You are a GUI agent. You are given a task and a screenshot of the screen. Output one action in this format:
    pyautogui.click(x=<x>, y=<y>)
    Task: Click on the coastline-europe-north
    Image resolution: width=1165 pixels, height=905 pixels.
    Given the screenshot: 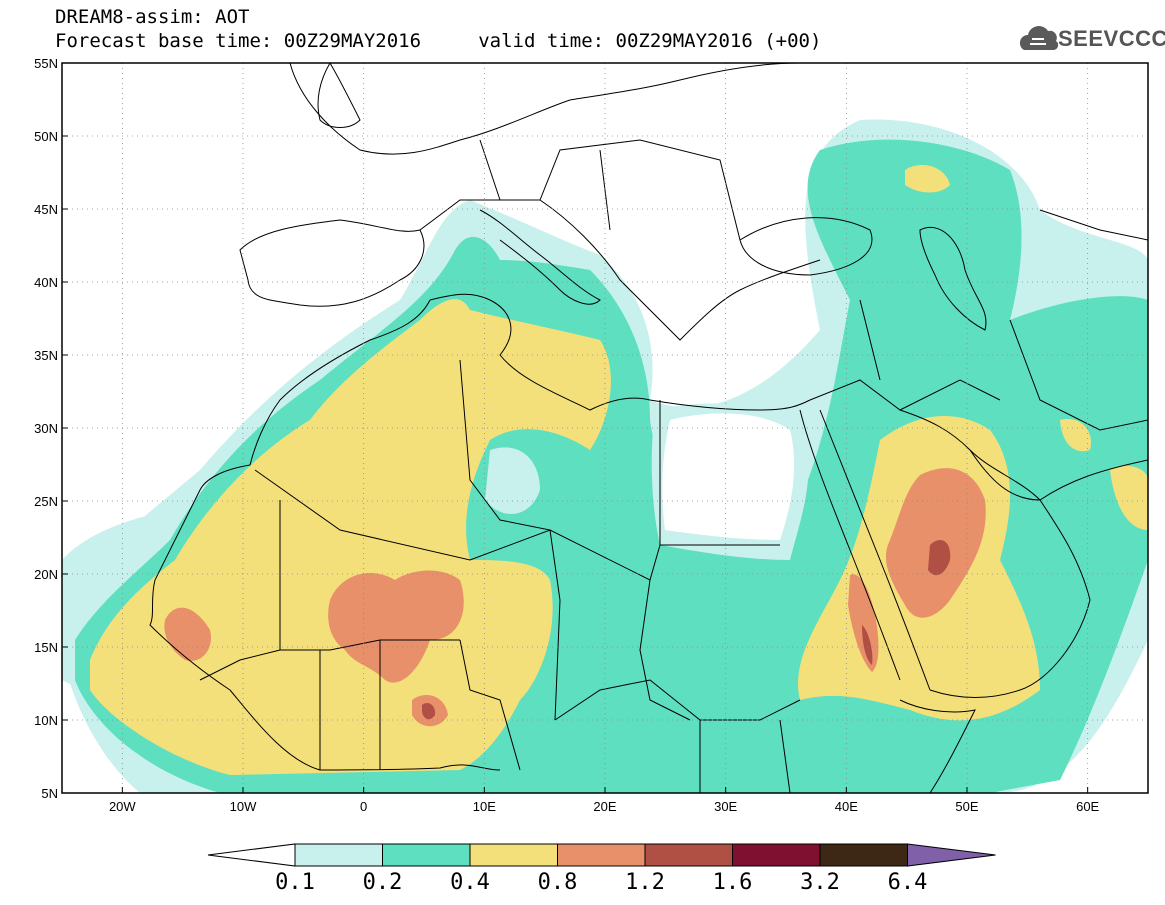 What is the action you would take?
    pyautogui.click(x=545, y=109)
    